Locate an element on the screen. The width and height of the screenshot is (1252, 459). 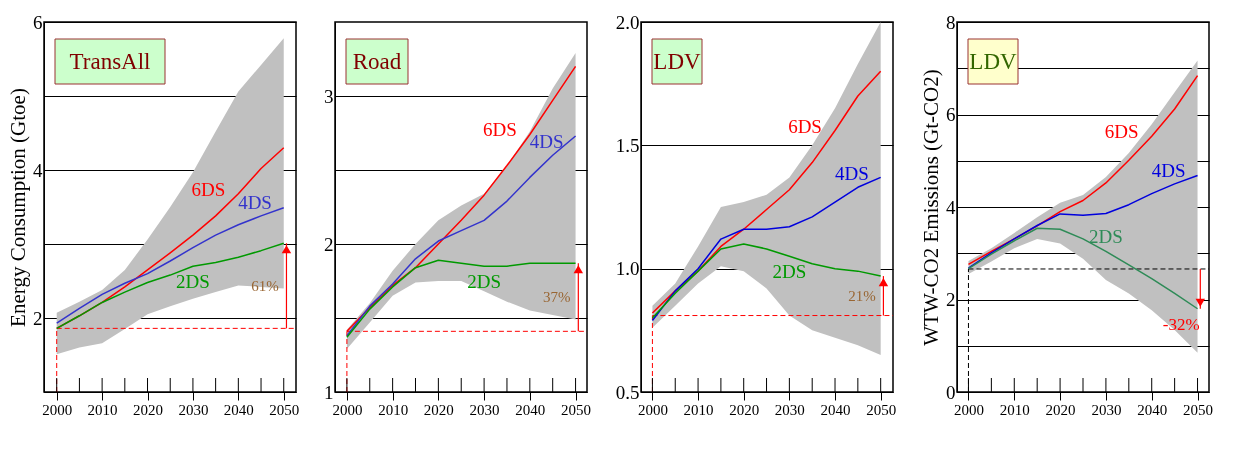
y-tick-label: 0.5 is located at coordinates (627, 392).